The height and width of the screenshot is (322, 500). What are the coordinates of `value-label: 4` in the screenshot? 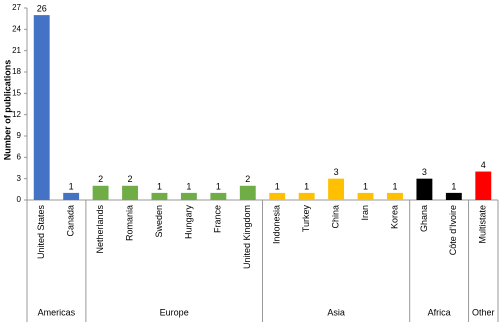 It's located at (483, 165).